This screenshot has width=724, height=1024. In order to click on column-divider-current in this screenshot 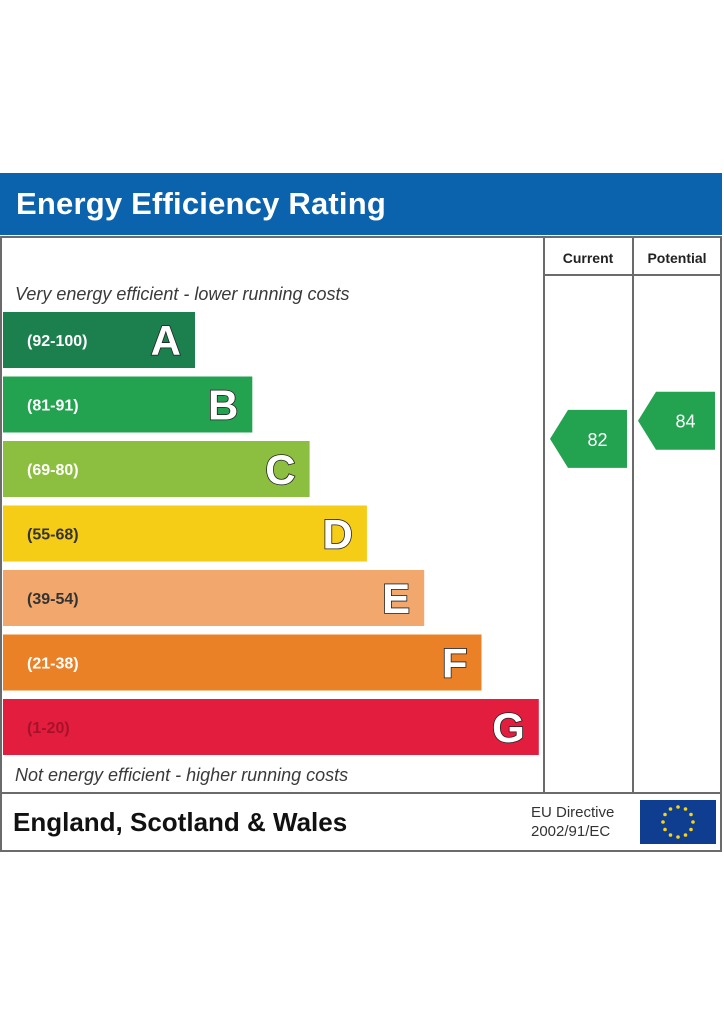, I will do `click(544, 515)`.